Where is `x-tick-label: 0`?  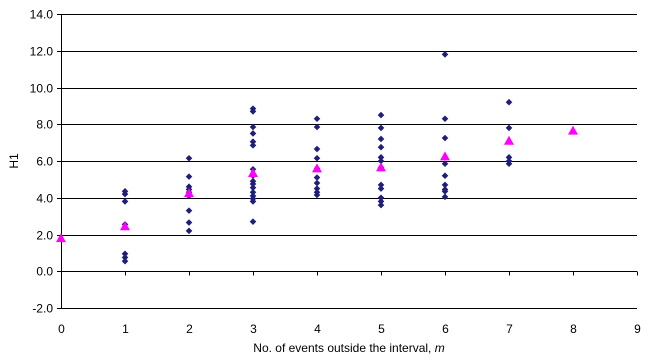 x-tick-label: 0 is located at coordinates (61, 329).